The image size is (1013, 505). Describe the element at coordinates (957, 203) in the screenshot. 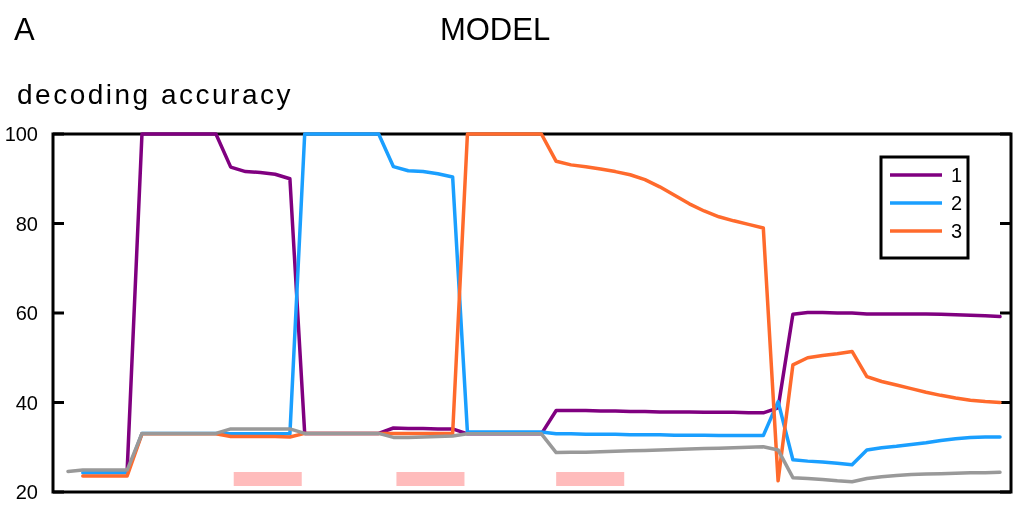

I see `legend-label: 2` at that location.